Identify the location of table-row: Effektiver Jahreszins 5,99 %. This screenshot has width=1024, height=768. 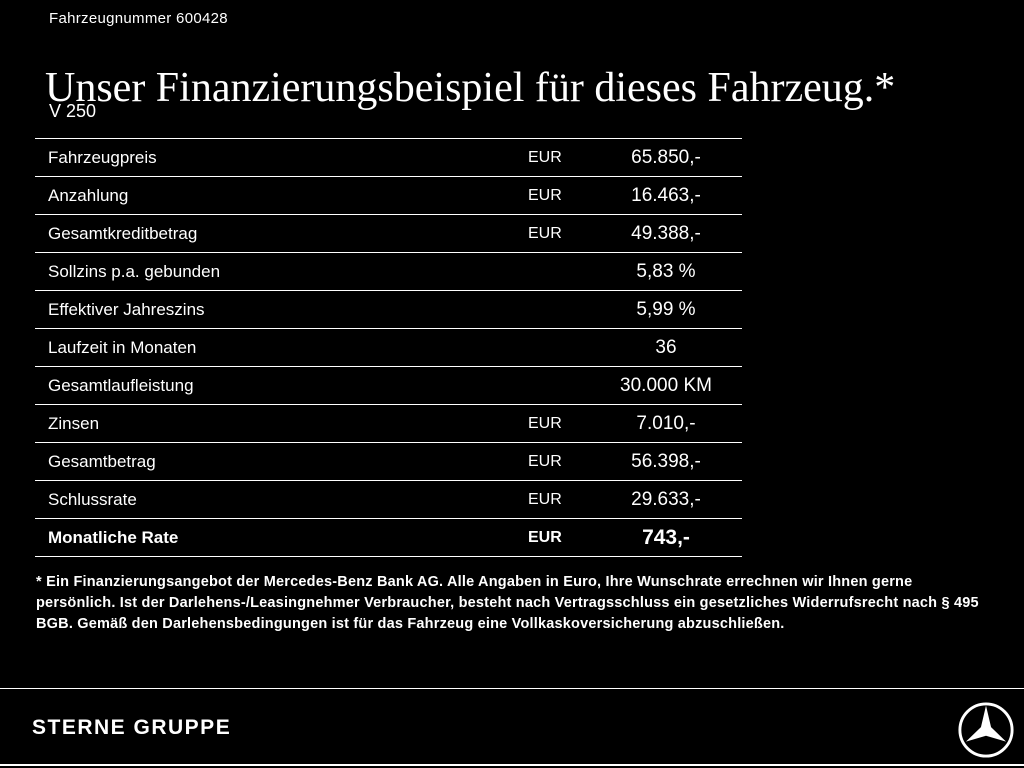
(388, 310).